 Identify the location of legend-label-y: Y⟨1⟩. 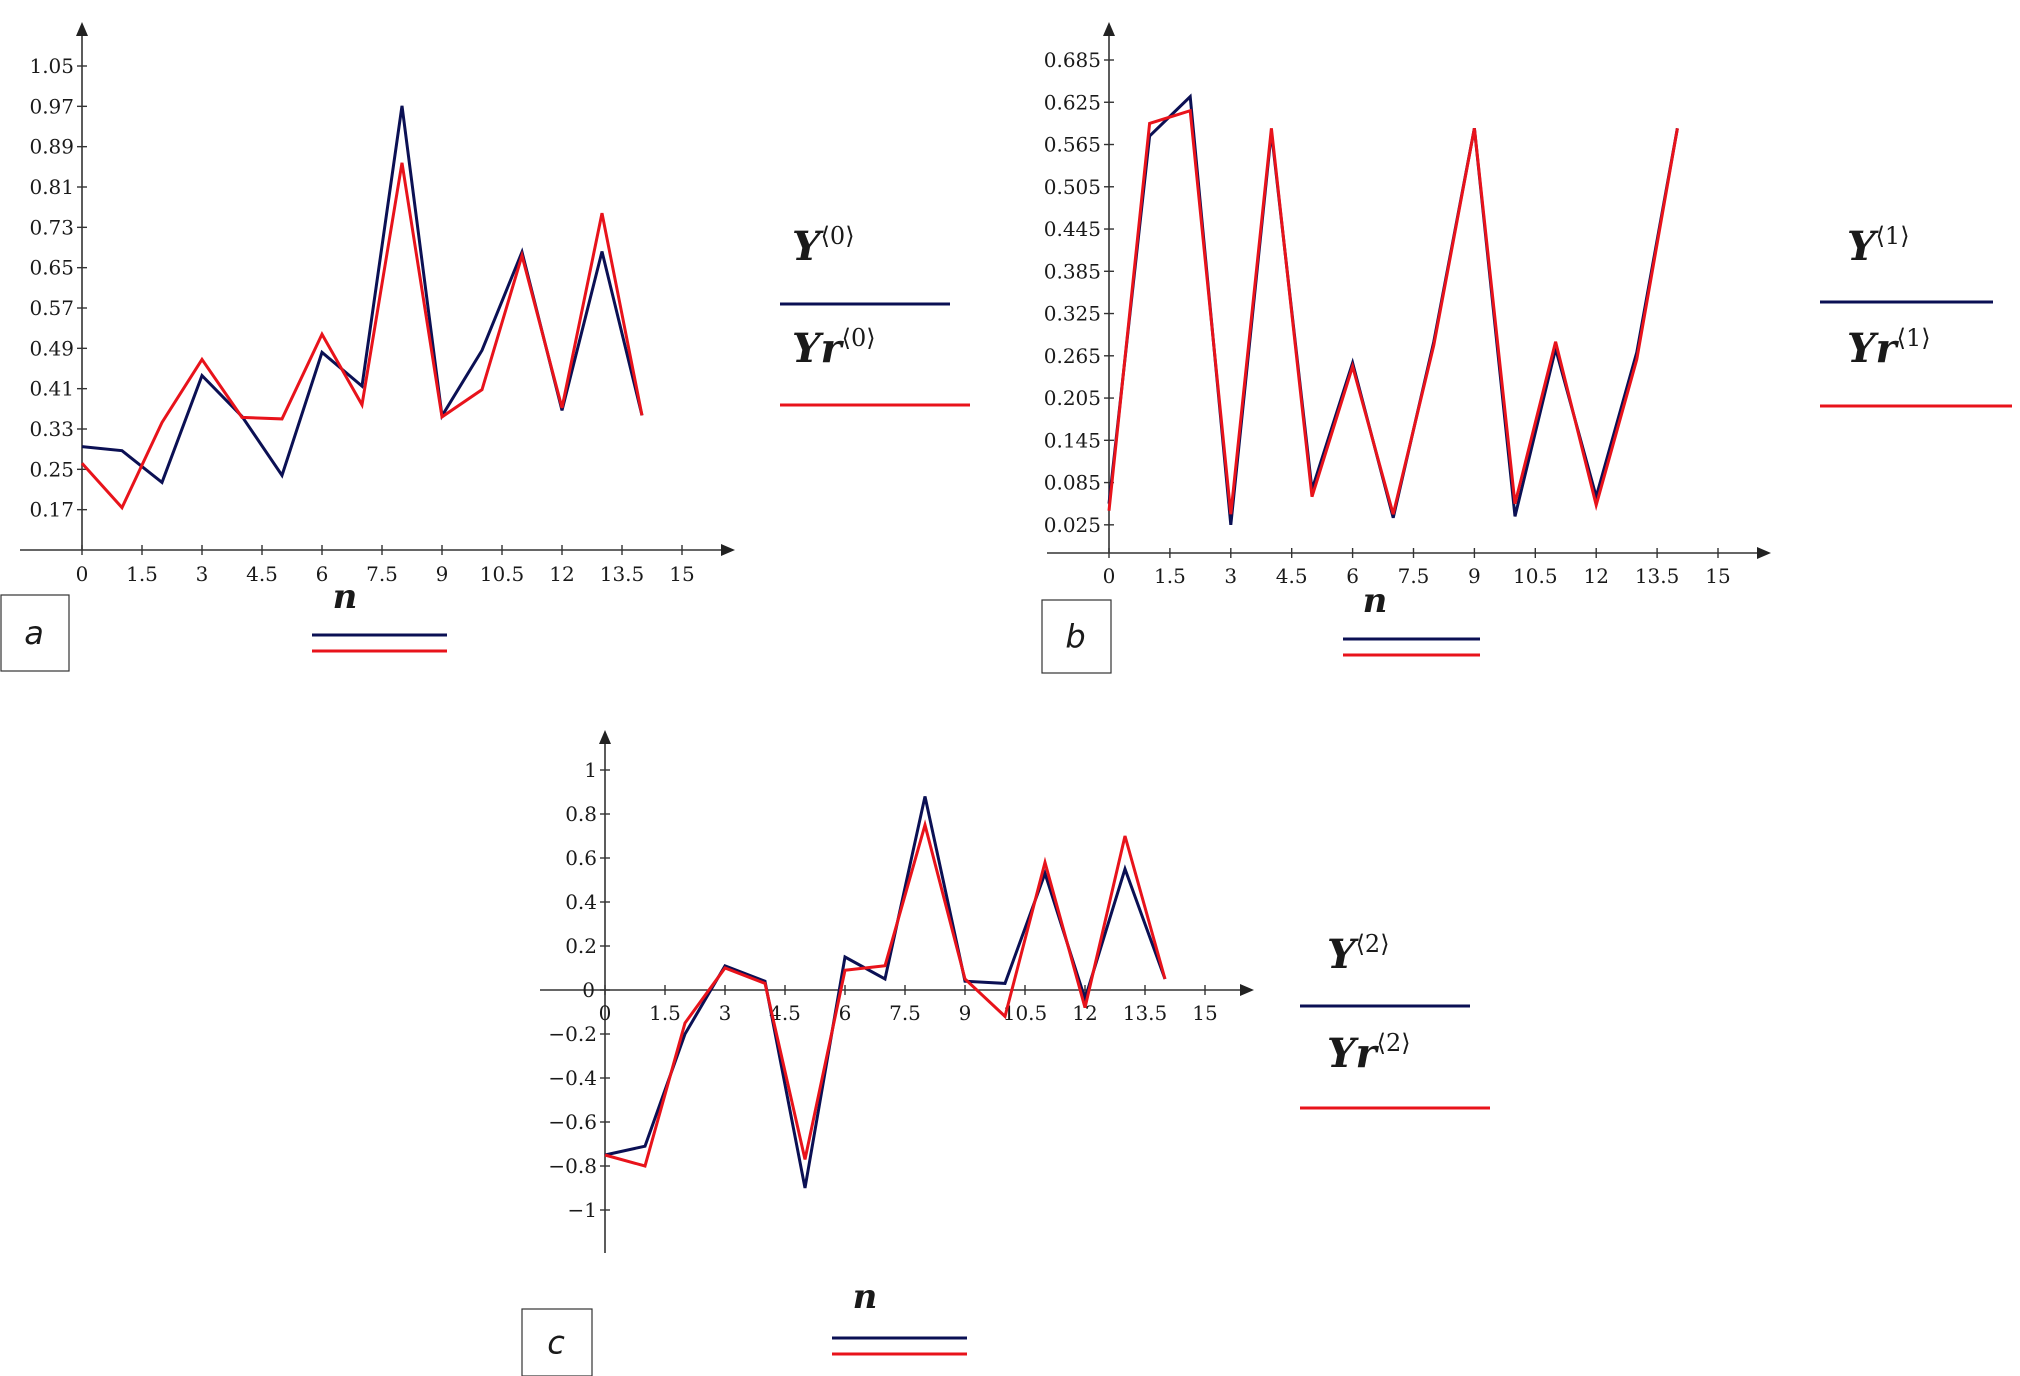
(1878, 246).